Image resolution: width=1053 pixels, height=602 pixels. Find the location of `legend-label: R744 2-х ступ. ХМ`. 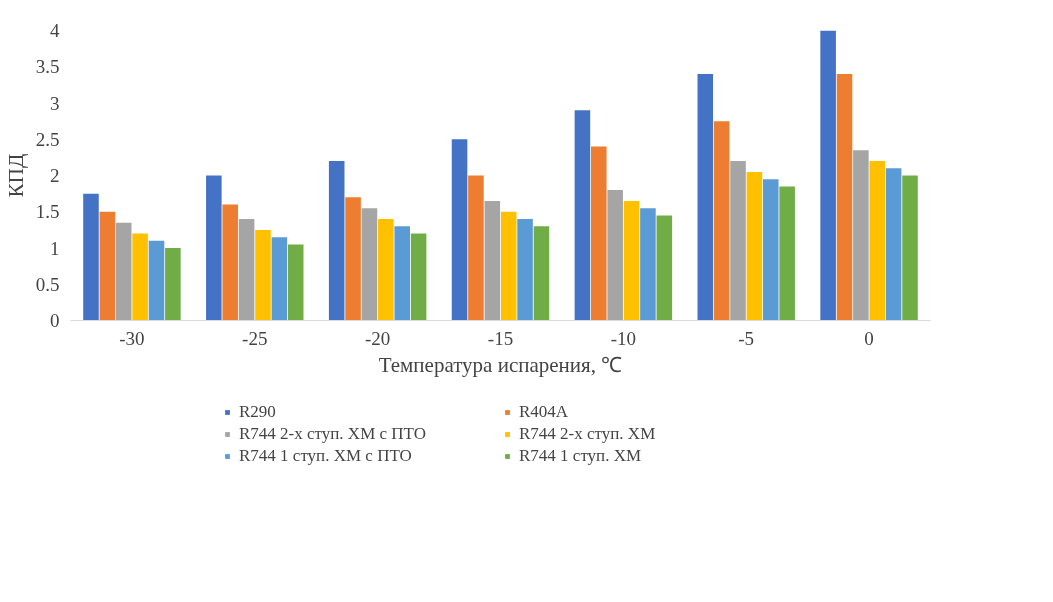

legend-label: R744 2-х ступ. ХМ is located at coordinates (588, 434).